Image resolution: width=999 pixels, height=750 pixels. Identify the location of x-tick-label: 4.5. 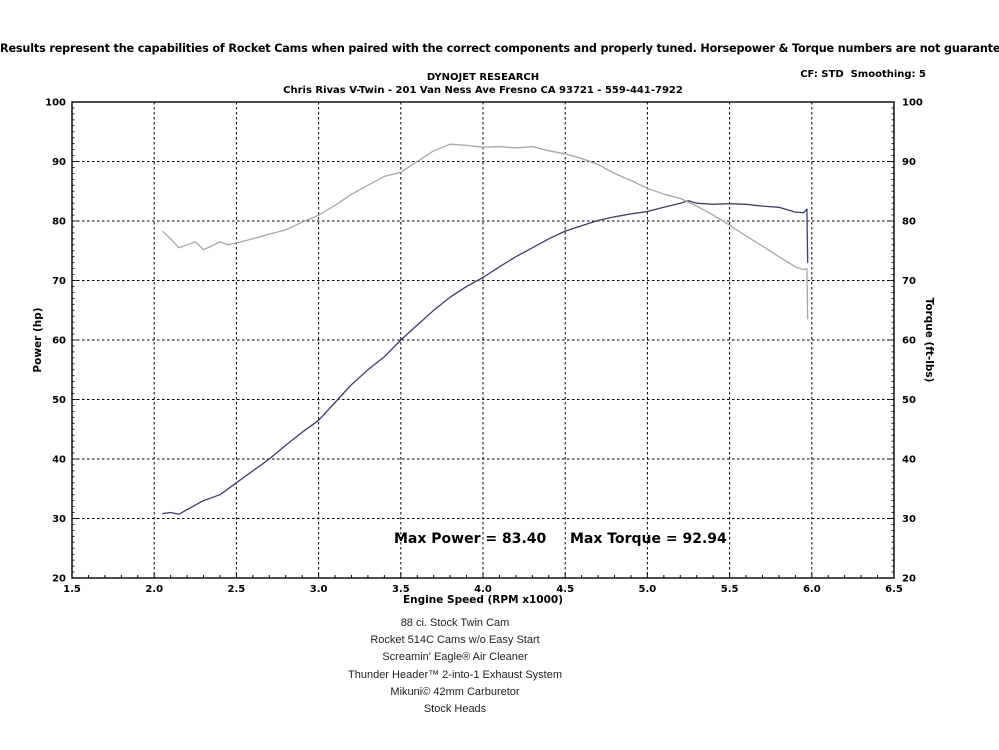
(565, 589).